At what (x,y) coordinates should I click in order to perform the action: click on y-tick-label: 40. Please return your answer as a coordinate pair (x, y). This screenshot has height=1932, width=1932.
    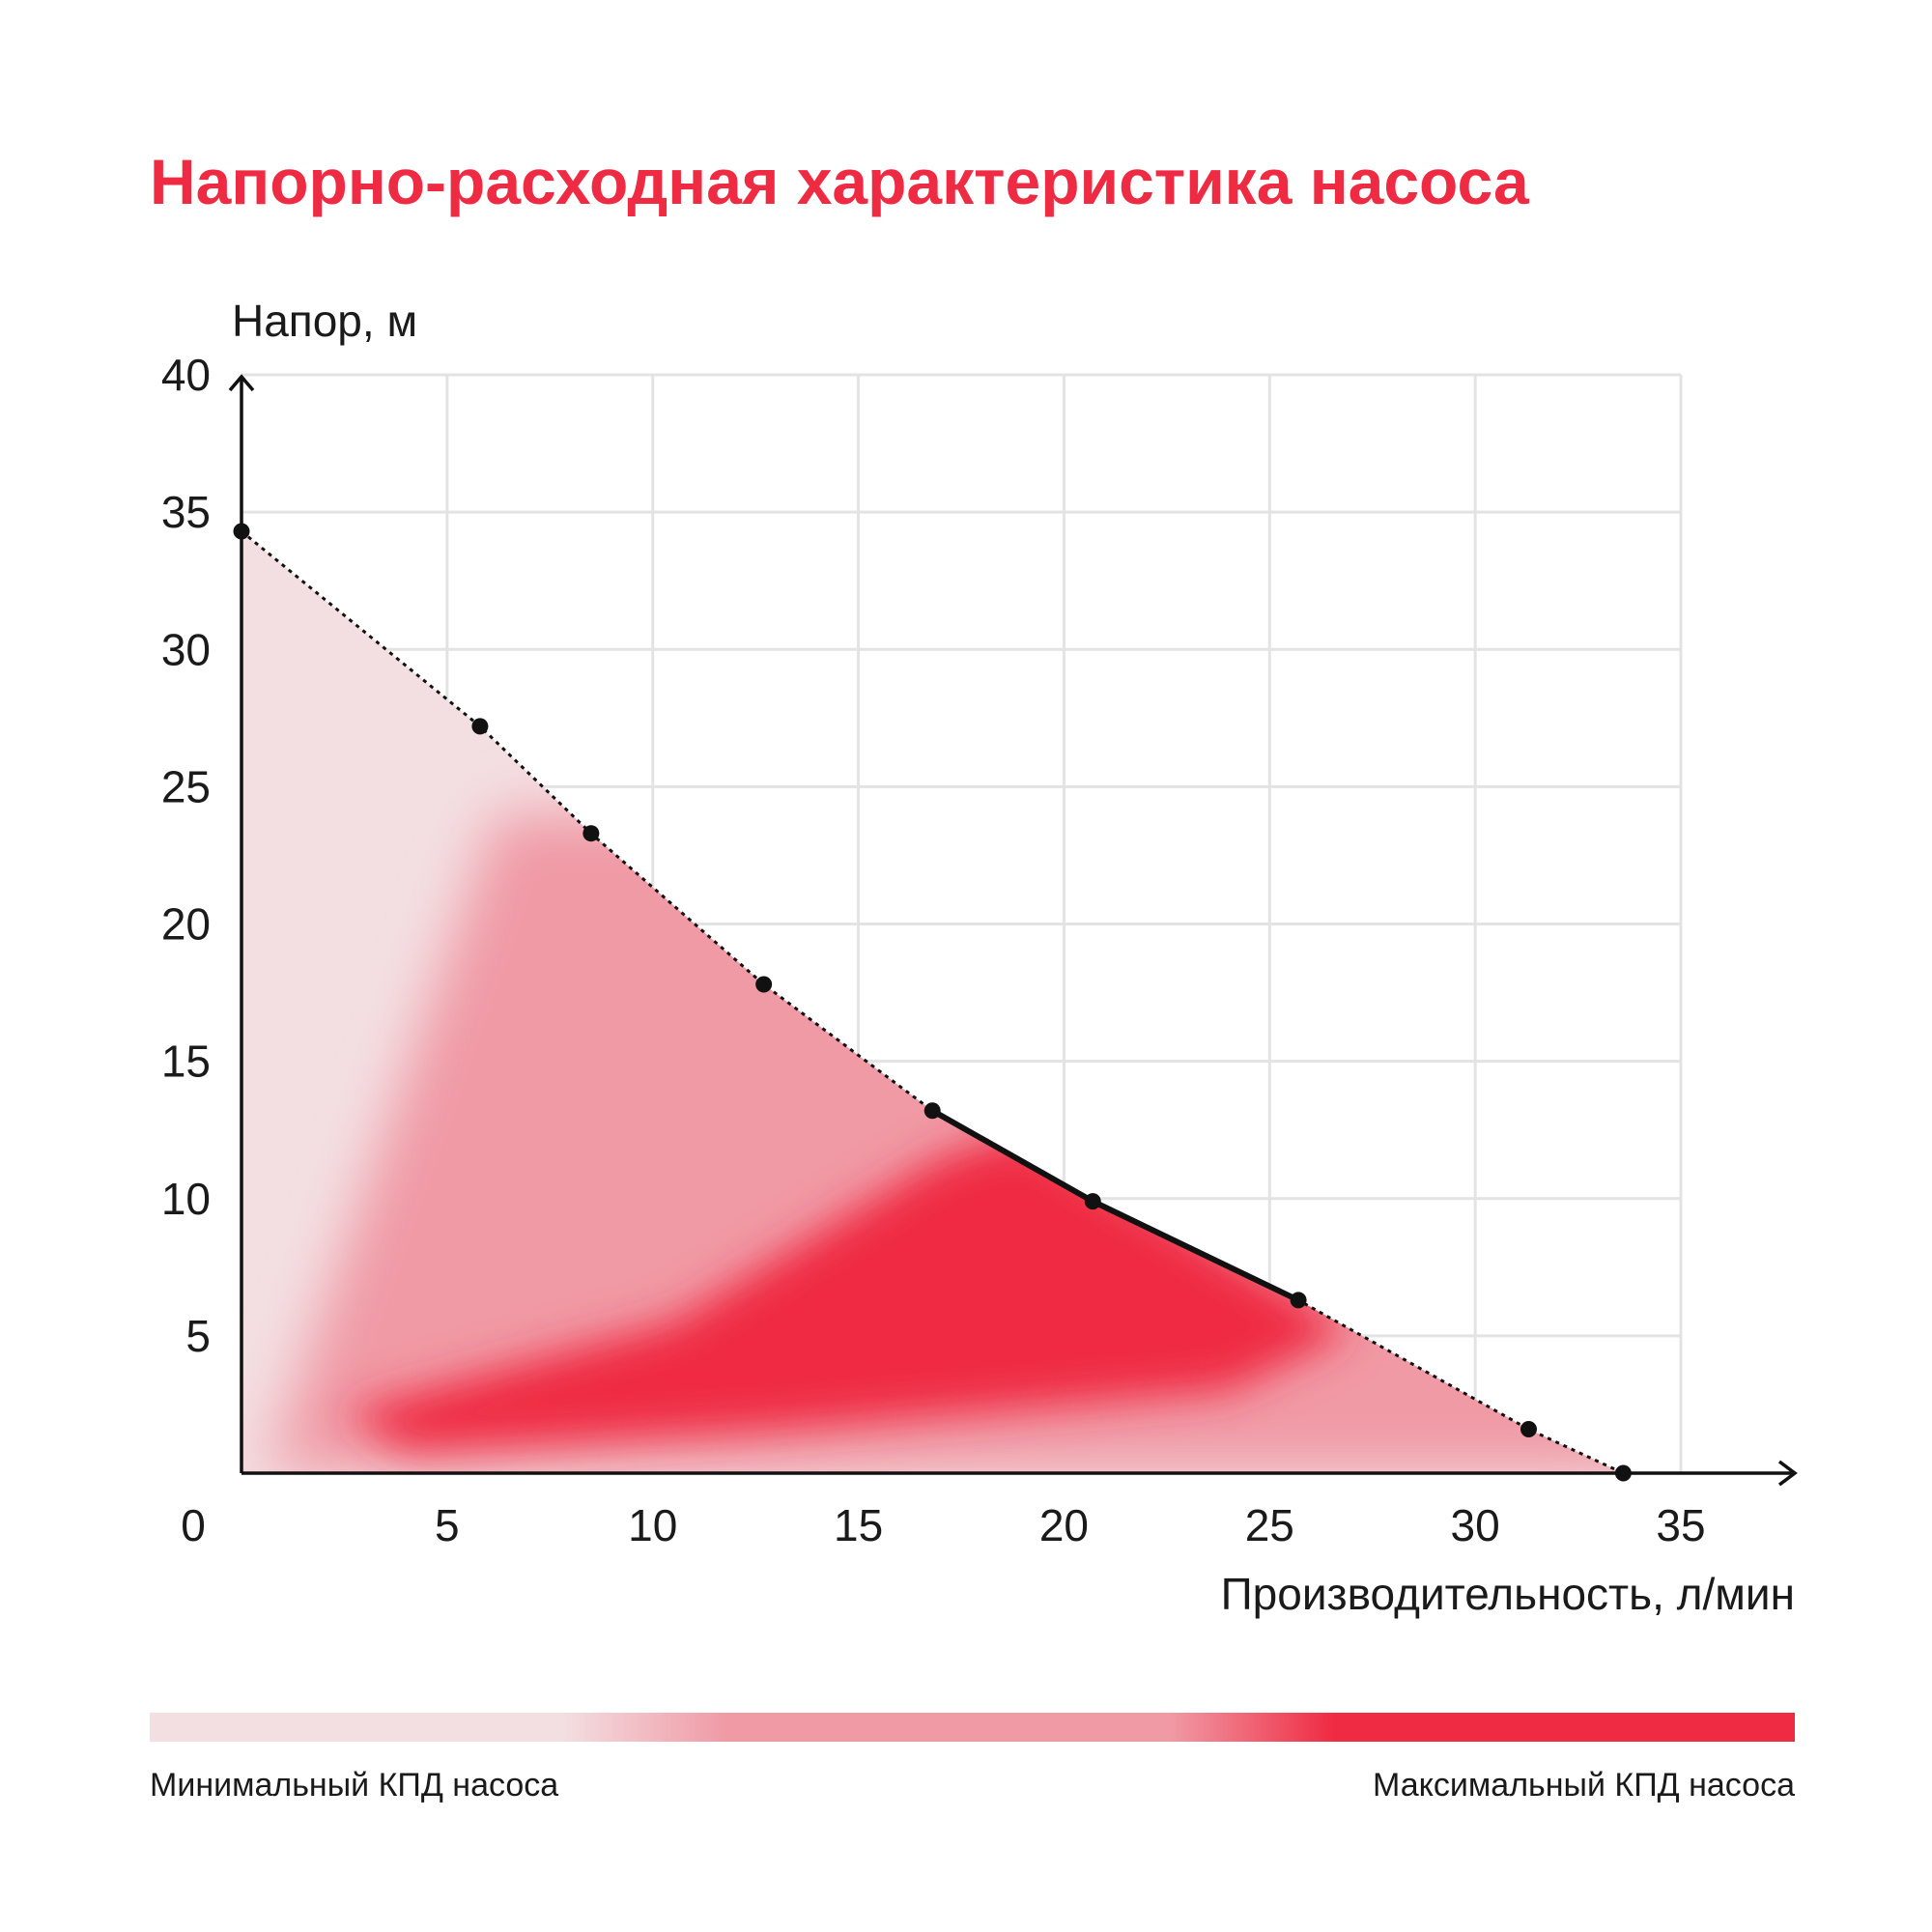
    Looking at the image, I should click on (186, 375).